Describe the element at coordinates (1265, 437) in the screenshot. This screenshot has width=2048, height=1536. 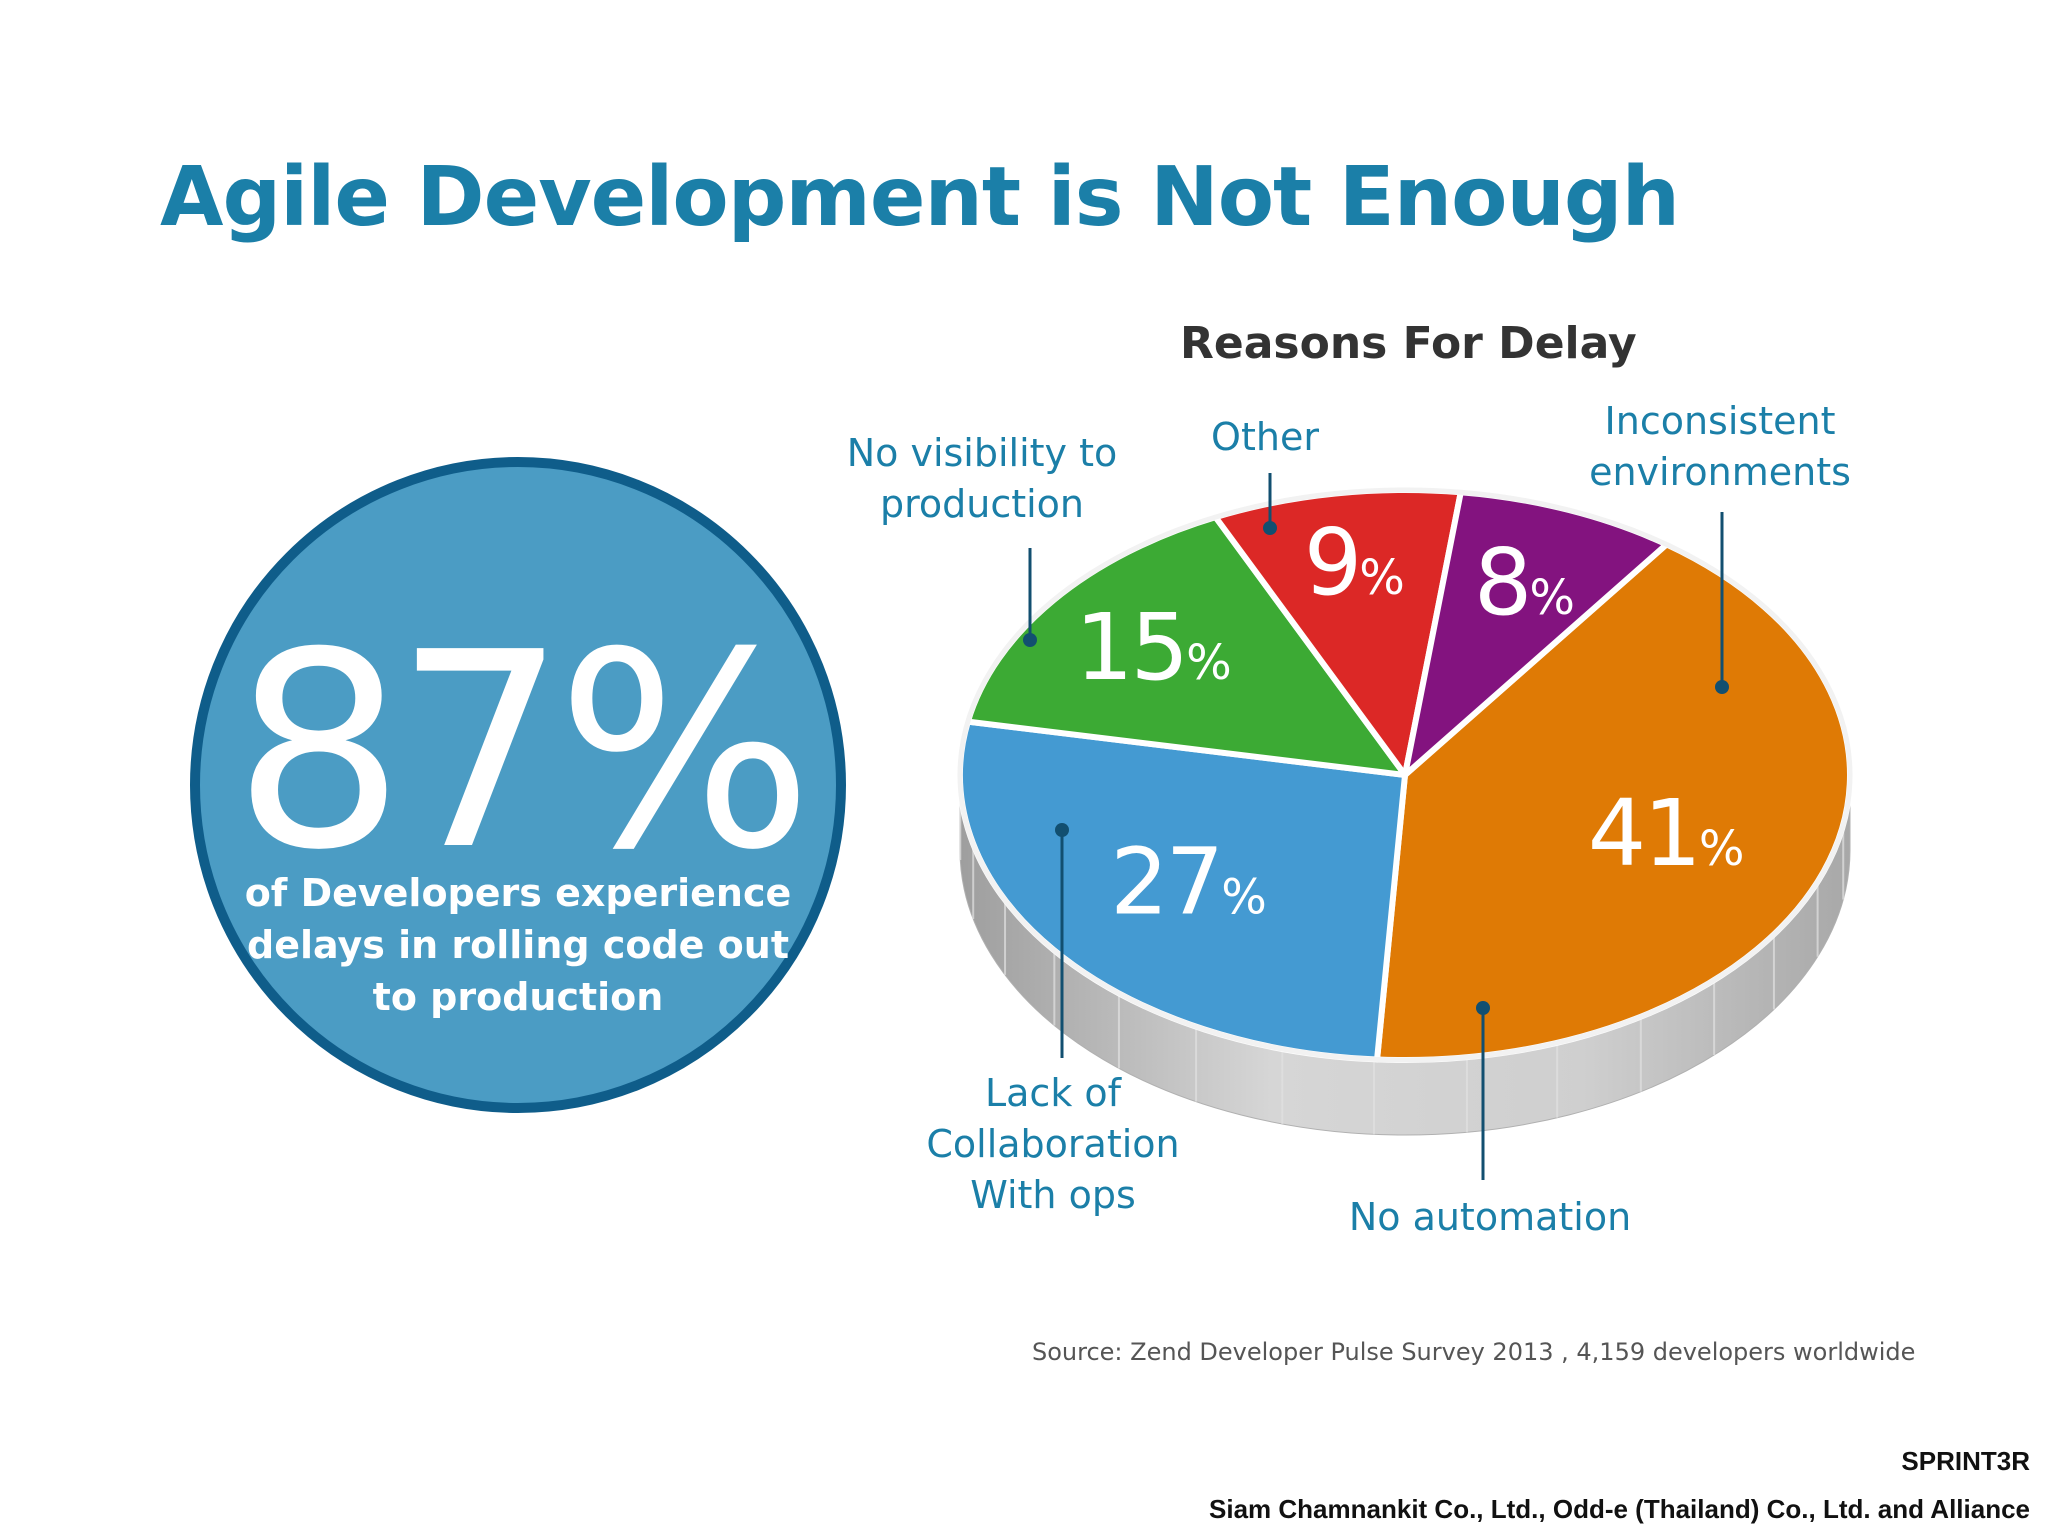
I see `label-other: Other` at that location.